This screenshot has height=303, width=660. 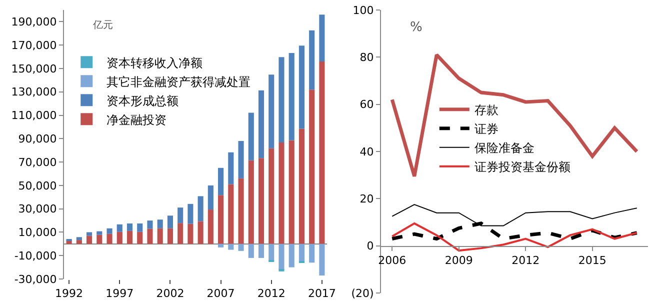 What do you see at coordinates (136, 119) in the screenshot?
I see `legend-label: 净金融投资` at bounding box center [136, 119].